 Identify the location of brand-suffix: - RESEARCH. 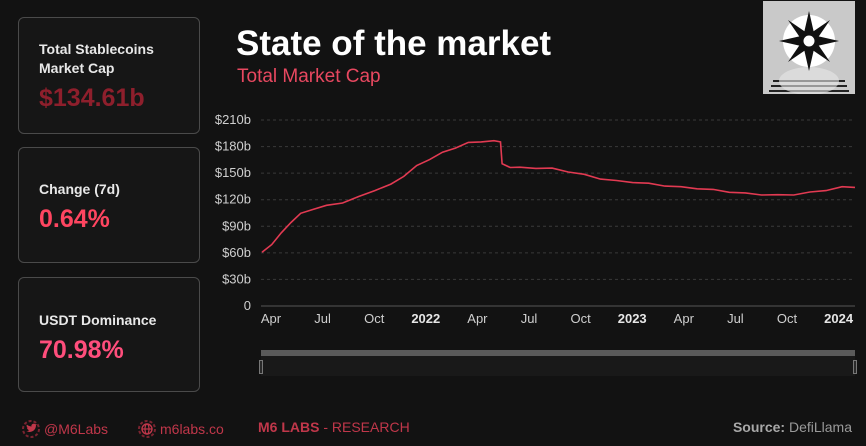
(366, 427).